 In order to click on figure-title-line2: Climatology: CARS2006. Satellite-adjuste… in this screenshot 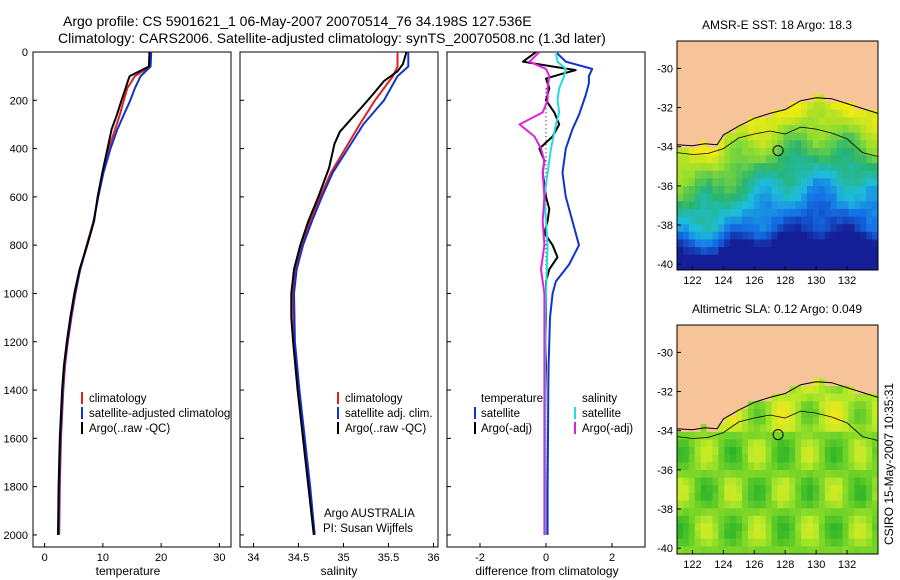, I will do `click(332, 38)`.